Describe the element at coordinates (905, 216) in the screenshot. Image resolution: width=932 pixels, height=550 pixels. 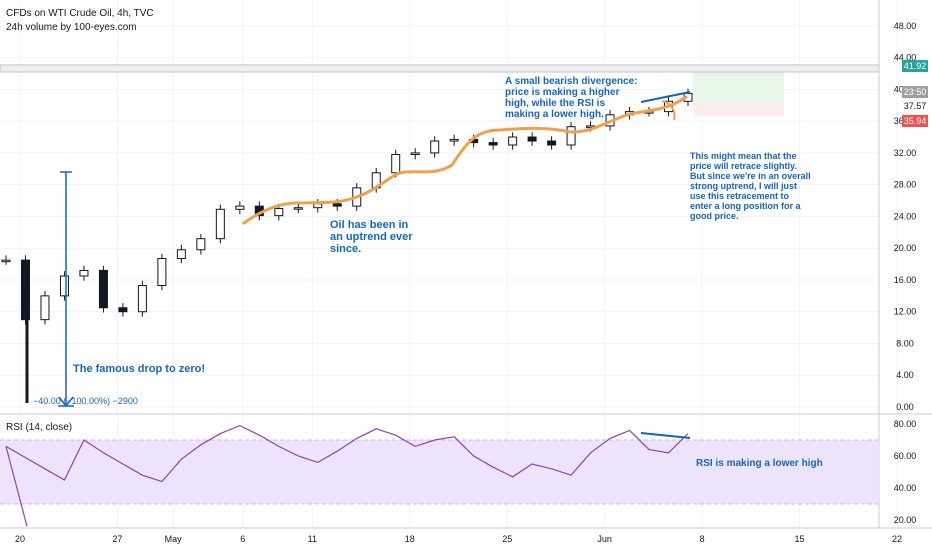
I see `price-tick-label: 24.00` at that location.